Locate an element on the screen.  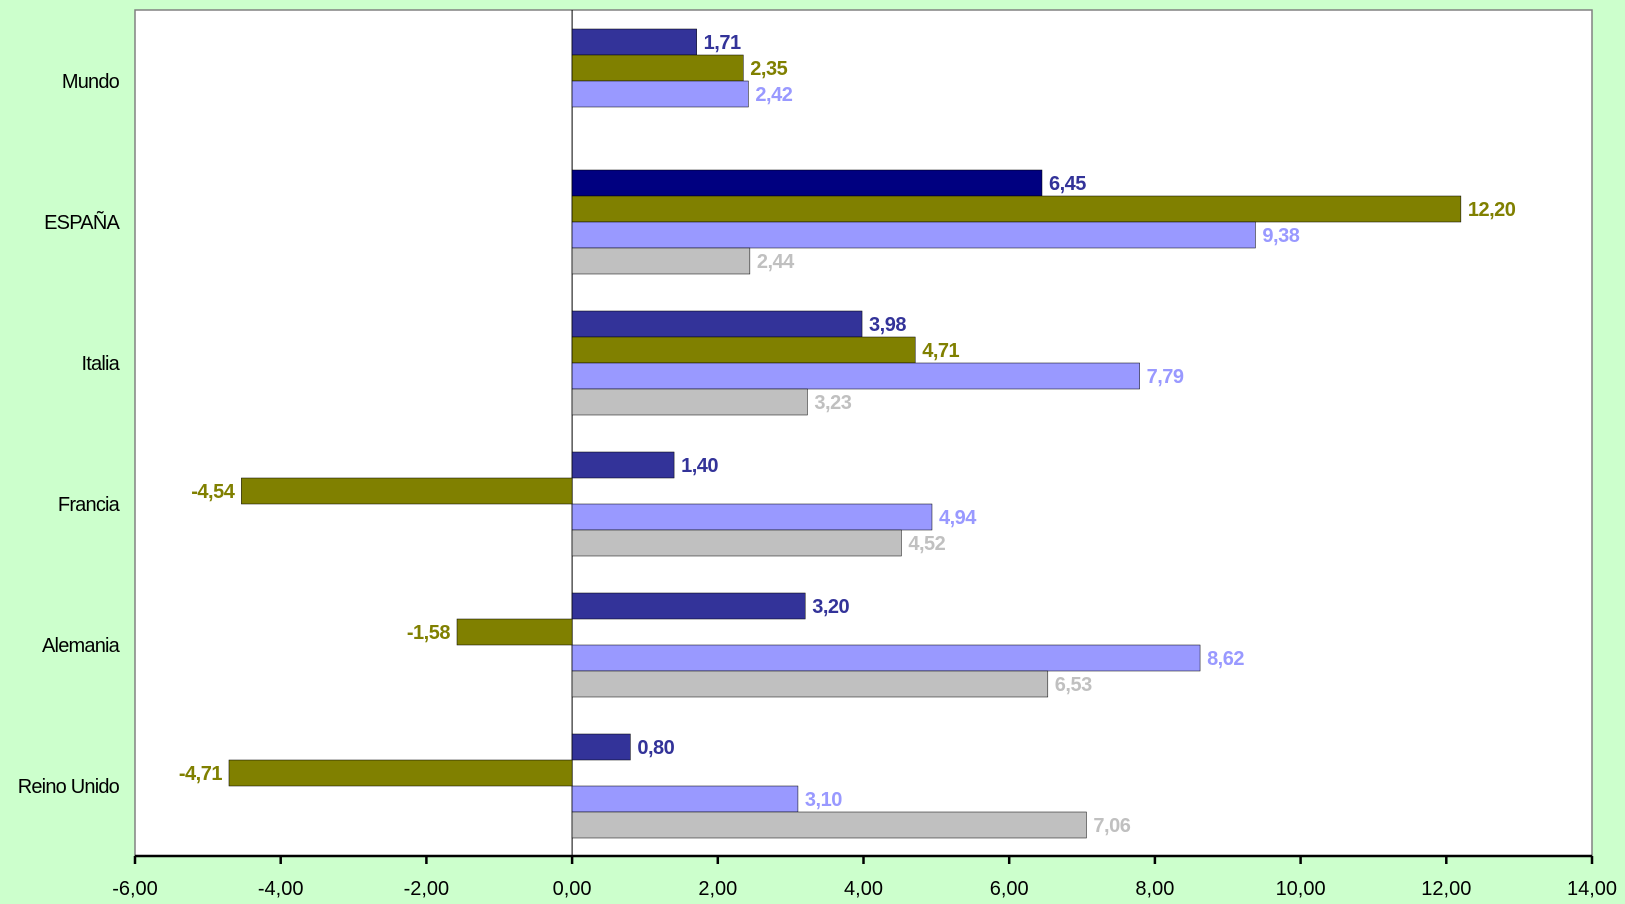
bar-italia-s4 is located at coordinates (689, 402).